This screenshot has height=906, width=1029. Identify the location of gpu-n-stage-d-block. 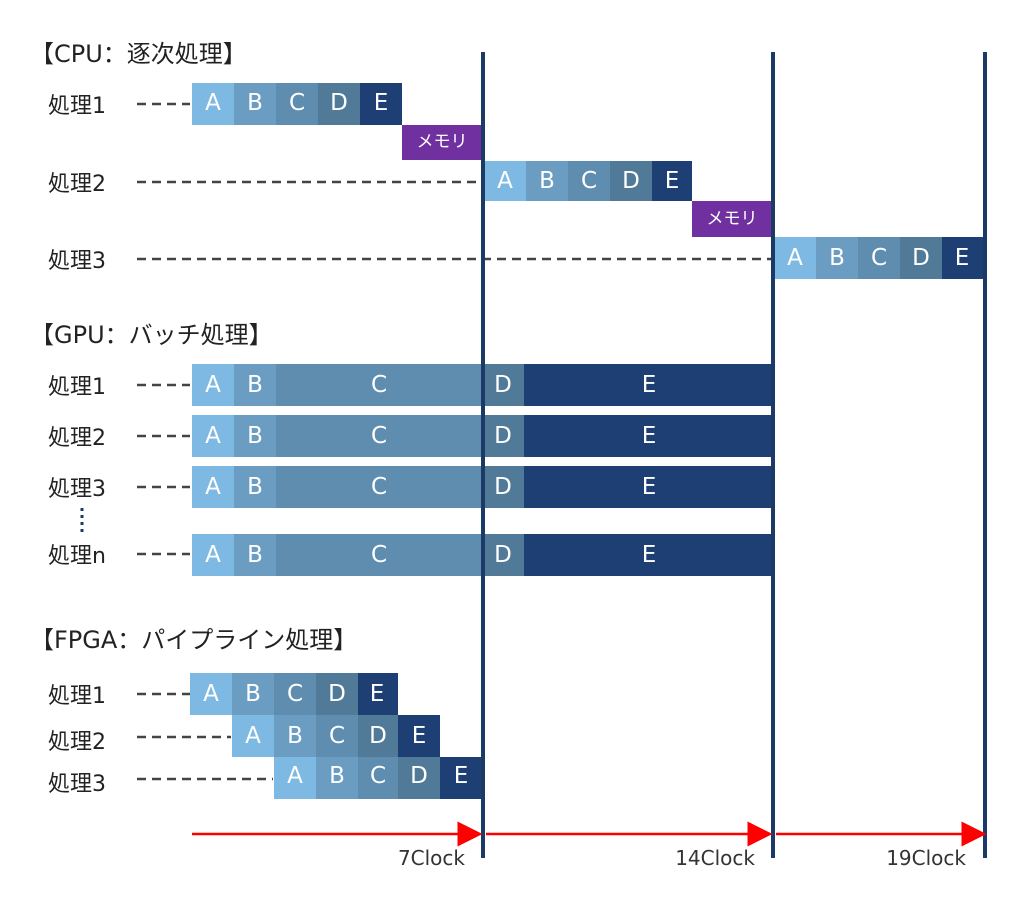
(503, 555).